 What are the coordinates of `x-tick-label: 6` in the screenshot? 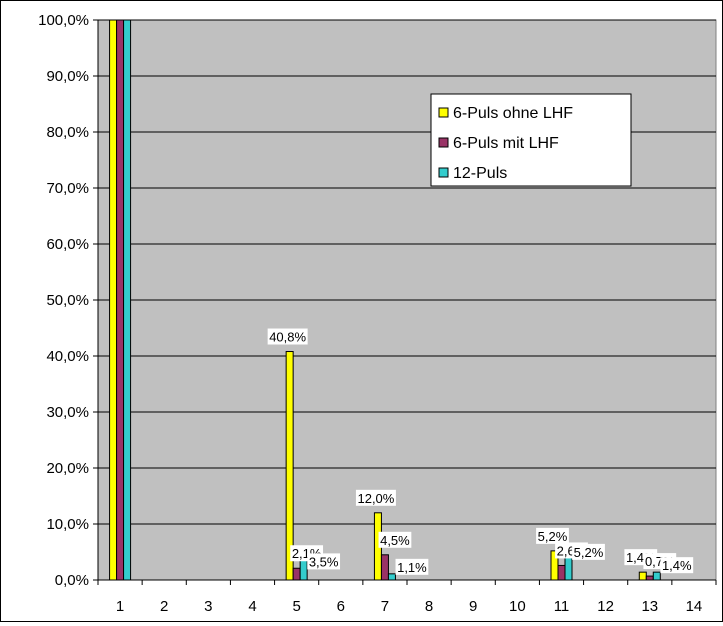 It's located at (341, 606).